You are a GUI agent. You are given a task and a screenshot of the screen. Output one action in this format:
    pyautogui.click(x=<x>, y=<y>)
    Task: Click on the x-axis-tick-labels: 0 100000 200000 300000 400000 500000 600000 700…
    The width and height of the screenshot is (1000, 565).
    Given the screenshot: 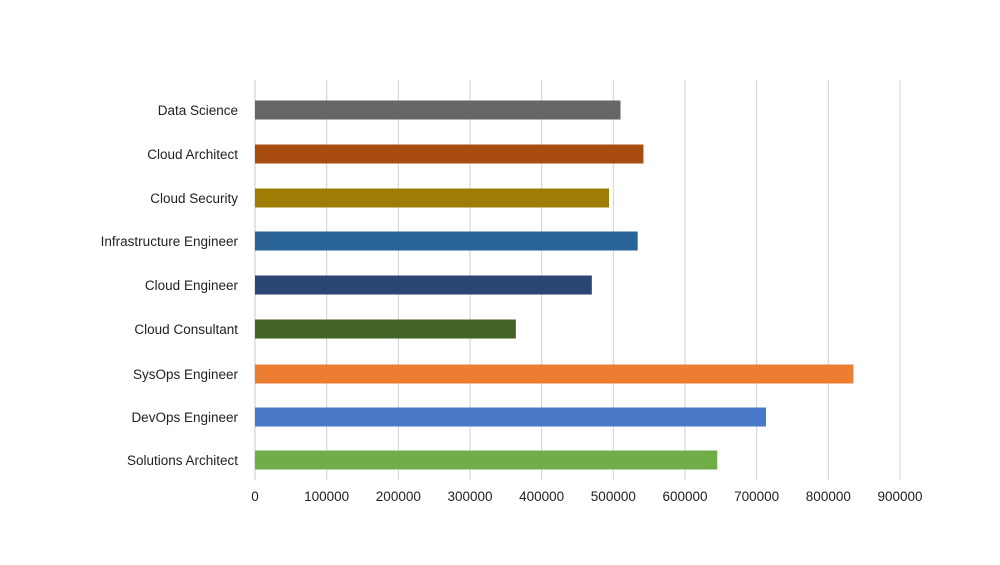 What is the action you would take?
    pyautogui.click(x=586, y=496)
    